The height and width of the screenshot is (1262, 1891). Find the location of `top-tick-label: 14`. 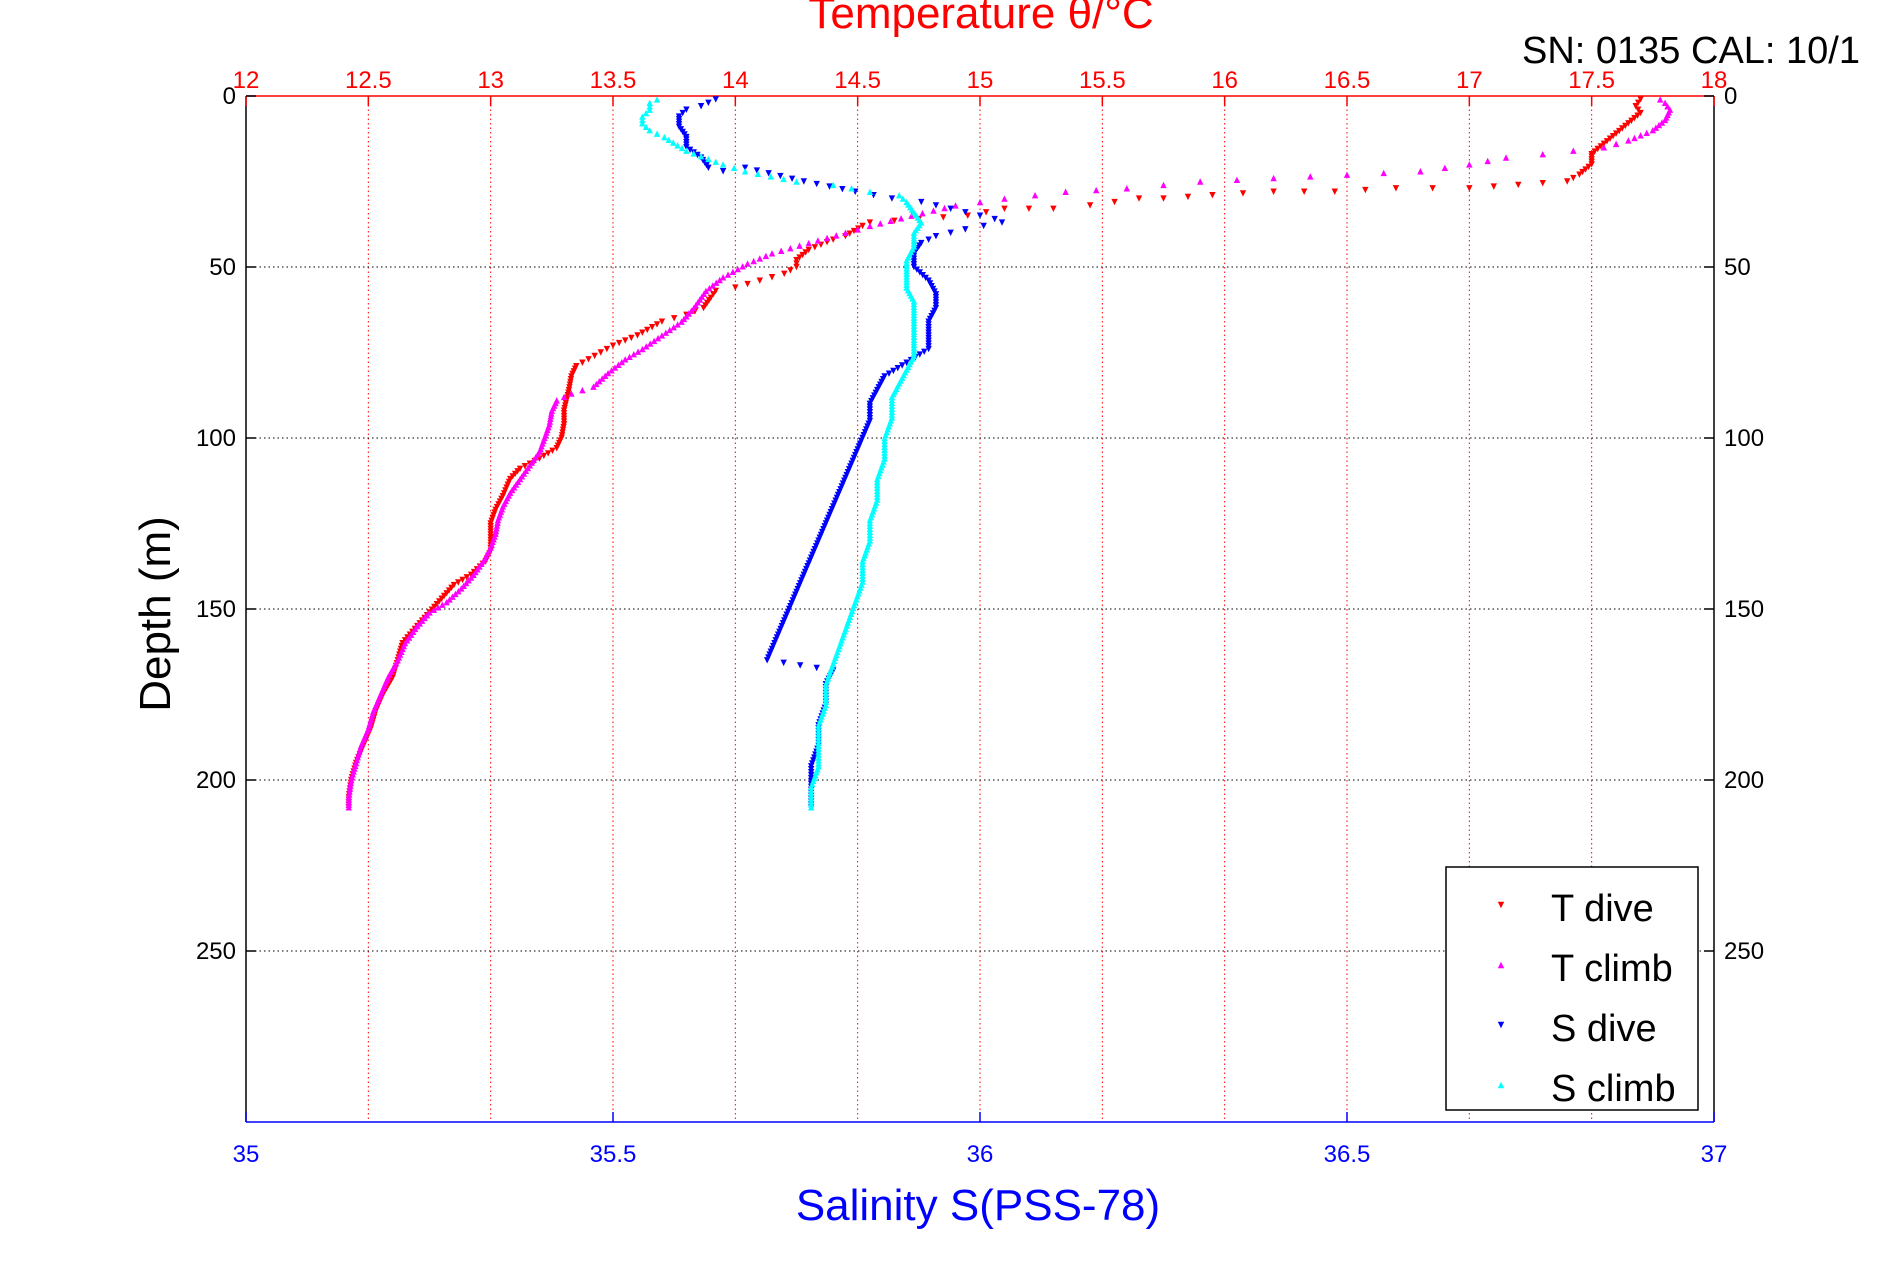

top-tick-label: 14 is located at coordinates (735, 80).